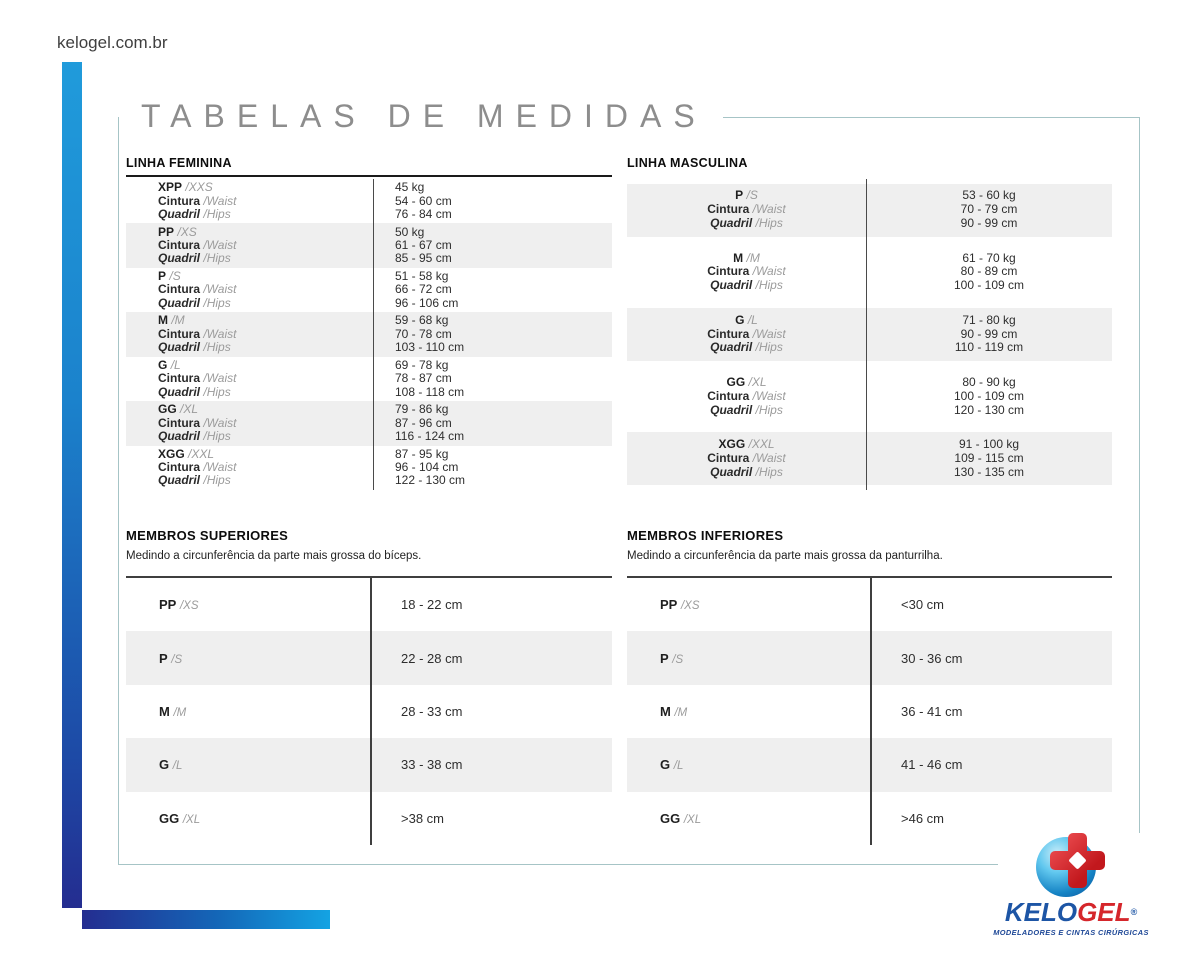 This screenshot has height=969, width=1200. Describe the element at coordinates (989, 272) in the screenshot. I see `measurements-cell: 61 - 70 kg 80 - 89 cm 100 - 109 cm` at that location.